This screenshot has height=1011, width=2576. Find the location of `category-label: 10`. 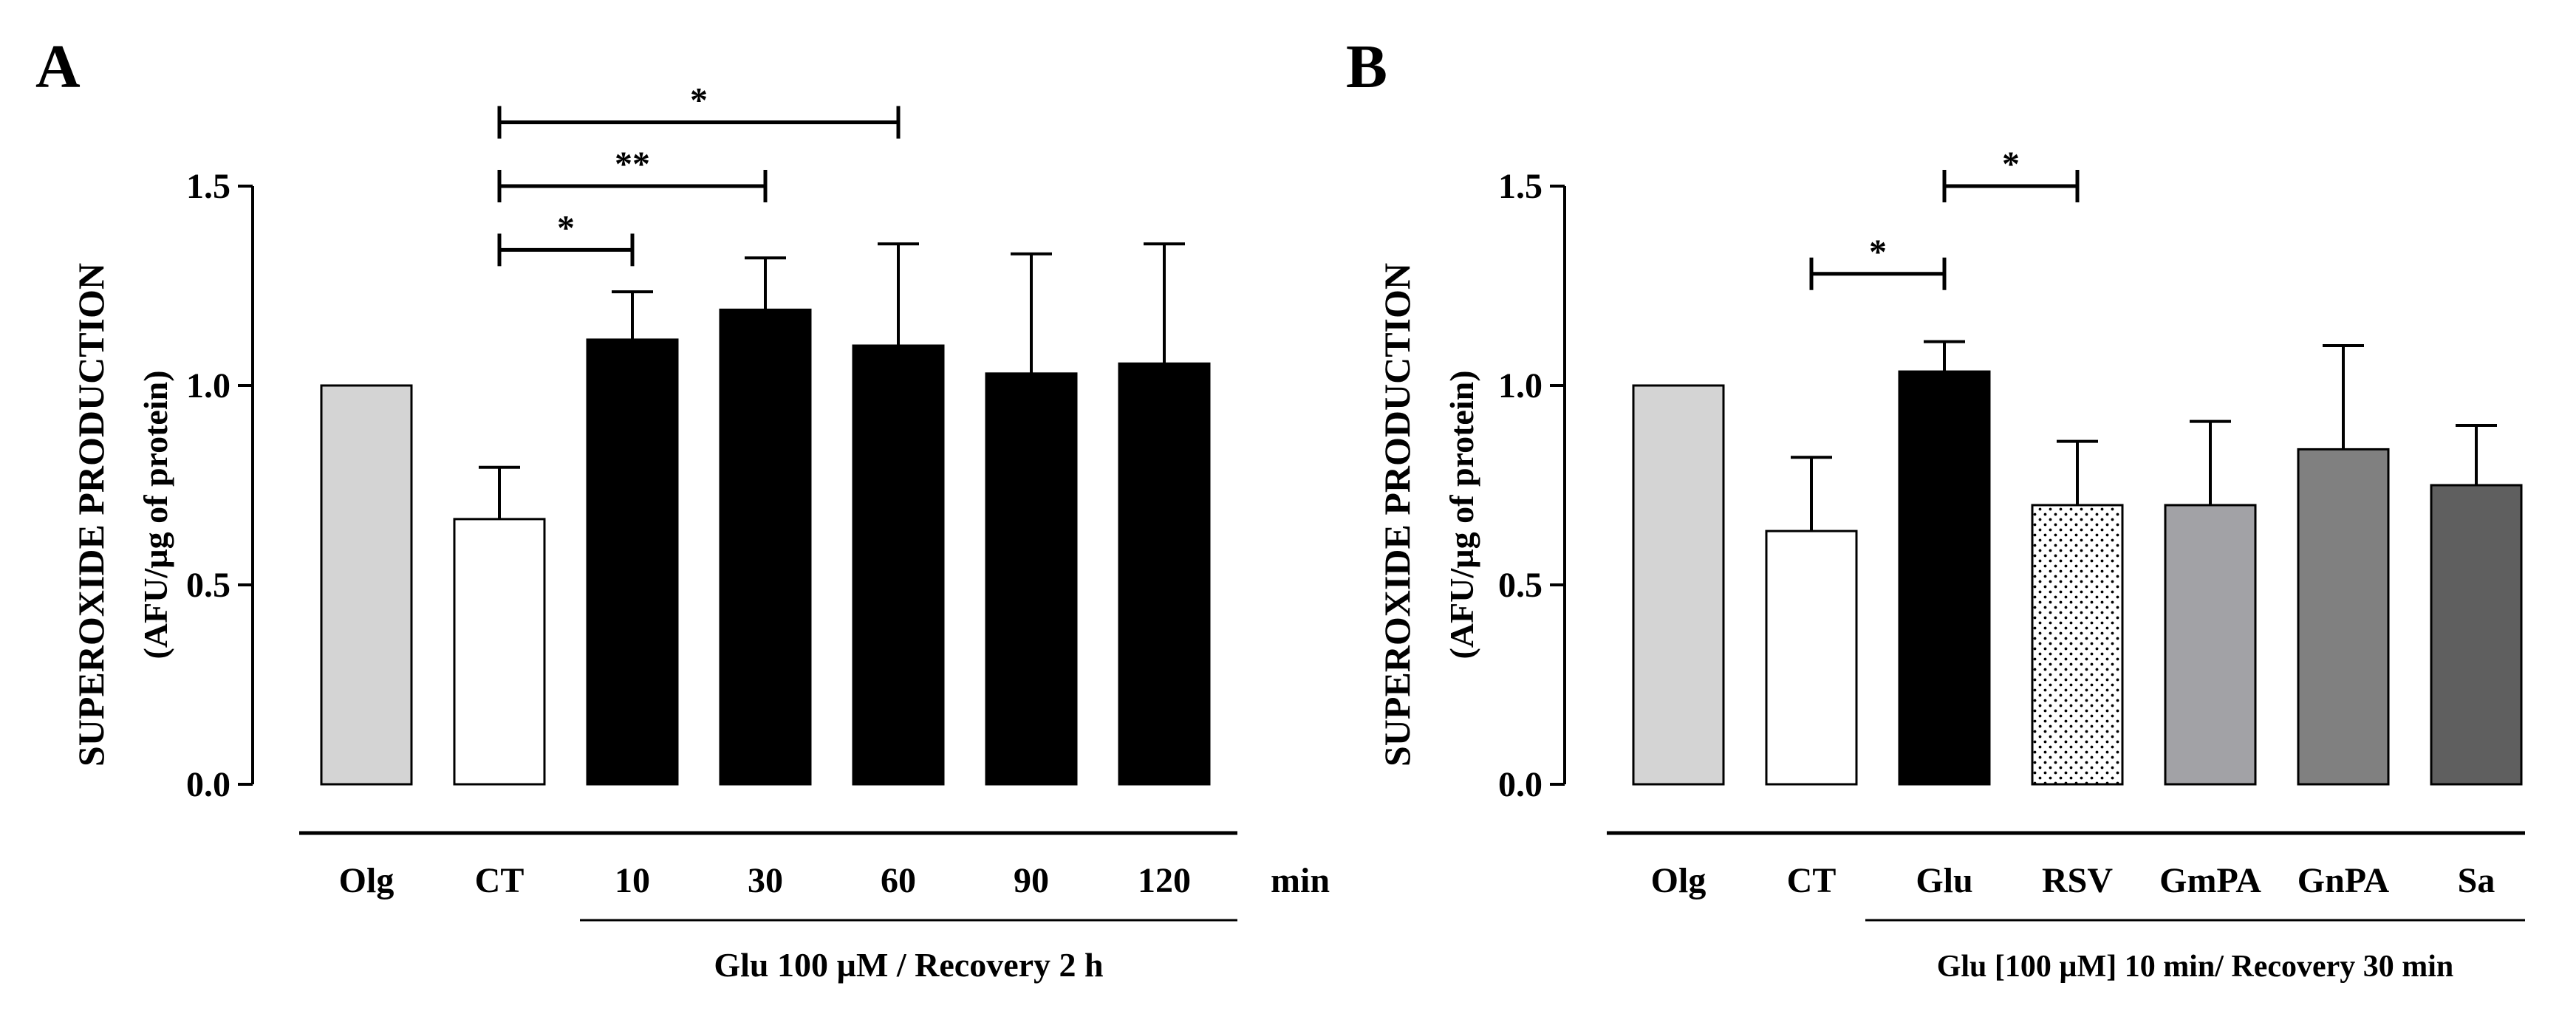

category-label: 10 is located at coordinates (632, 880).